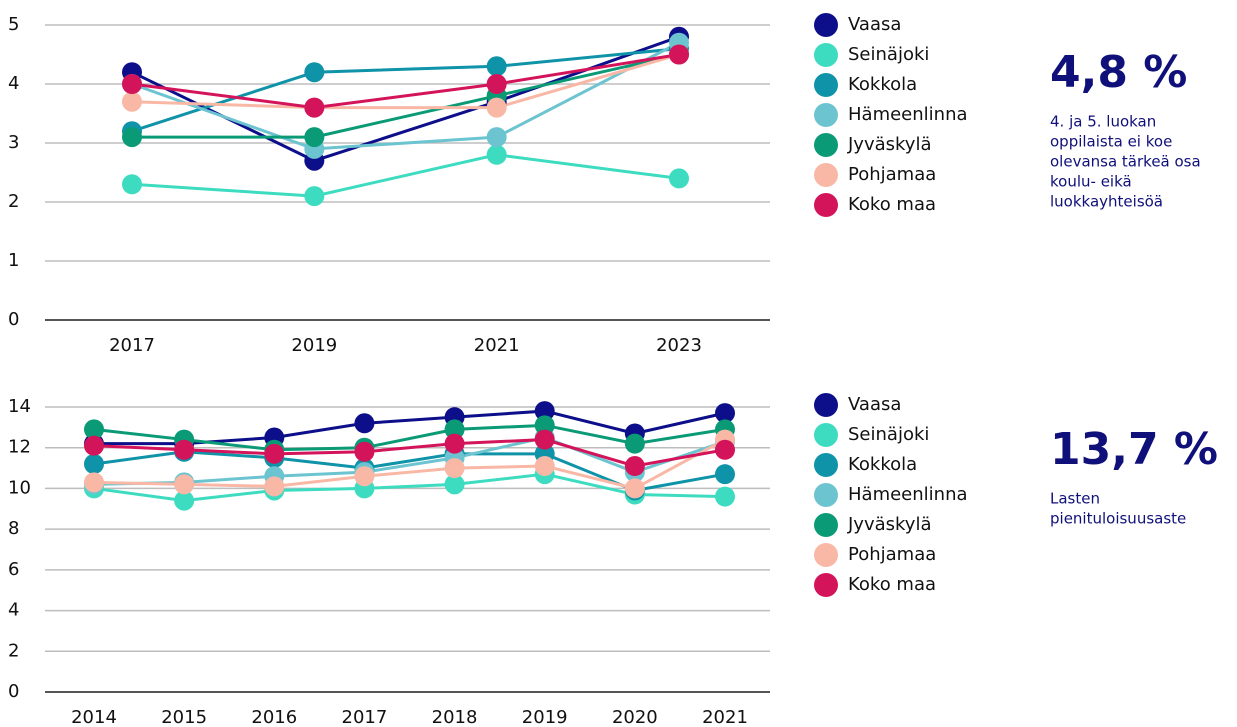 Image resolution: width=1237 pixels, height=727 pixels. Describe the element at coordinates (497, 345) in the screenshot. I see `x-tick-label: 2021` at that location.